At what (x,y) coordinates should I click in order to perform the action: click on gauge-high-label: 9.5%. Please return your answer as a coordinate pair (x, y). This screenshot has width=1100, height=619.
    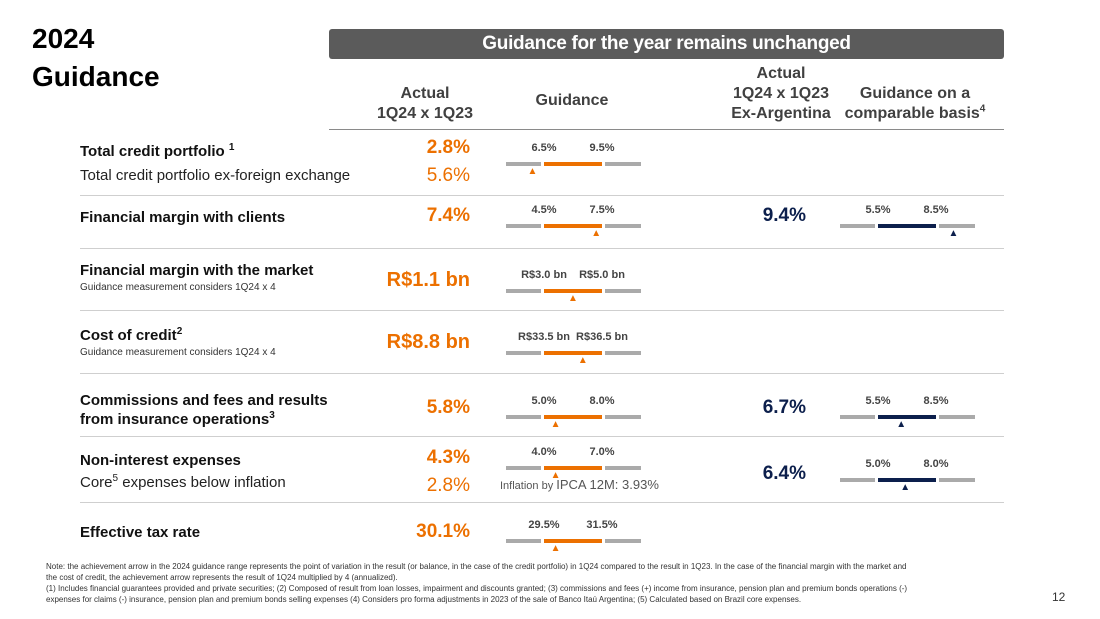
    Looking at the image, I should click on (602, 148).